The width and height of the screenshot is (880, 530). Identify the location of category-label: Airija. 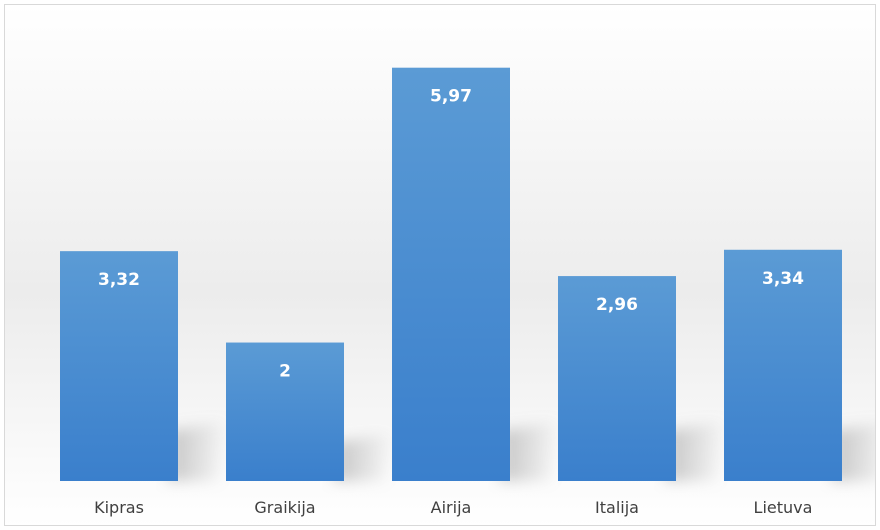
(451, 507).